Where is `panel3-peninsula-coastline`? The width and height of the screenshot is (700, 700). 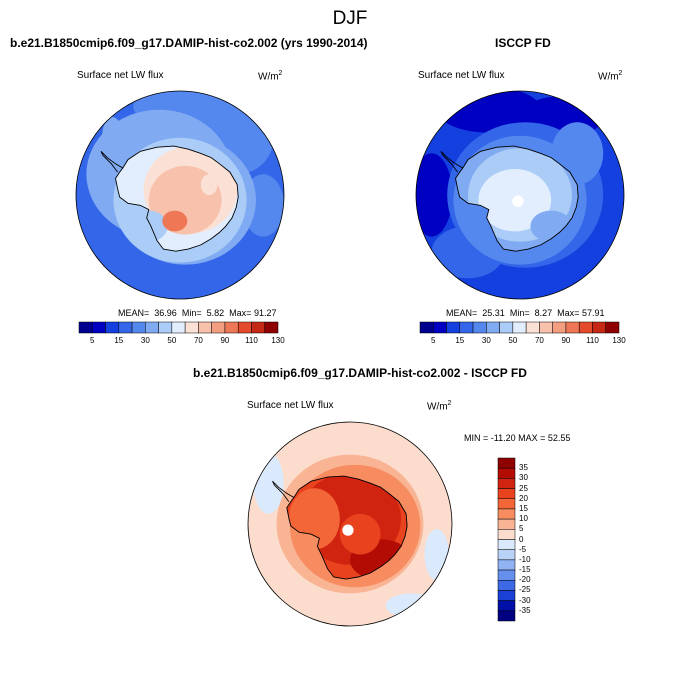
panel3-peninsula-coastline is located at coordinates (283, 491).